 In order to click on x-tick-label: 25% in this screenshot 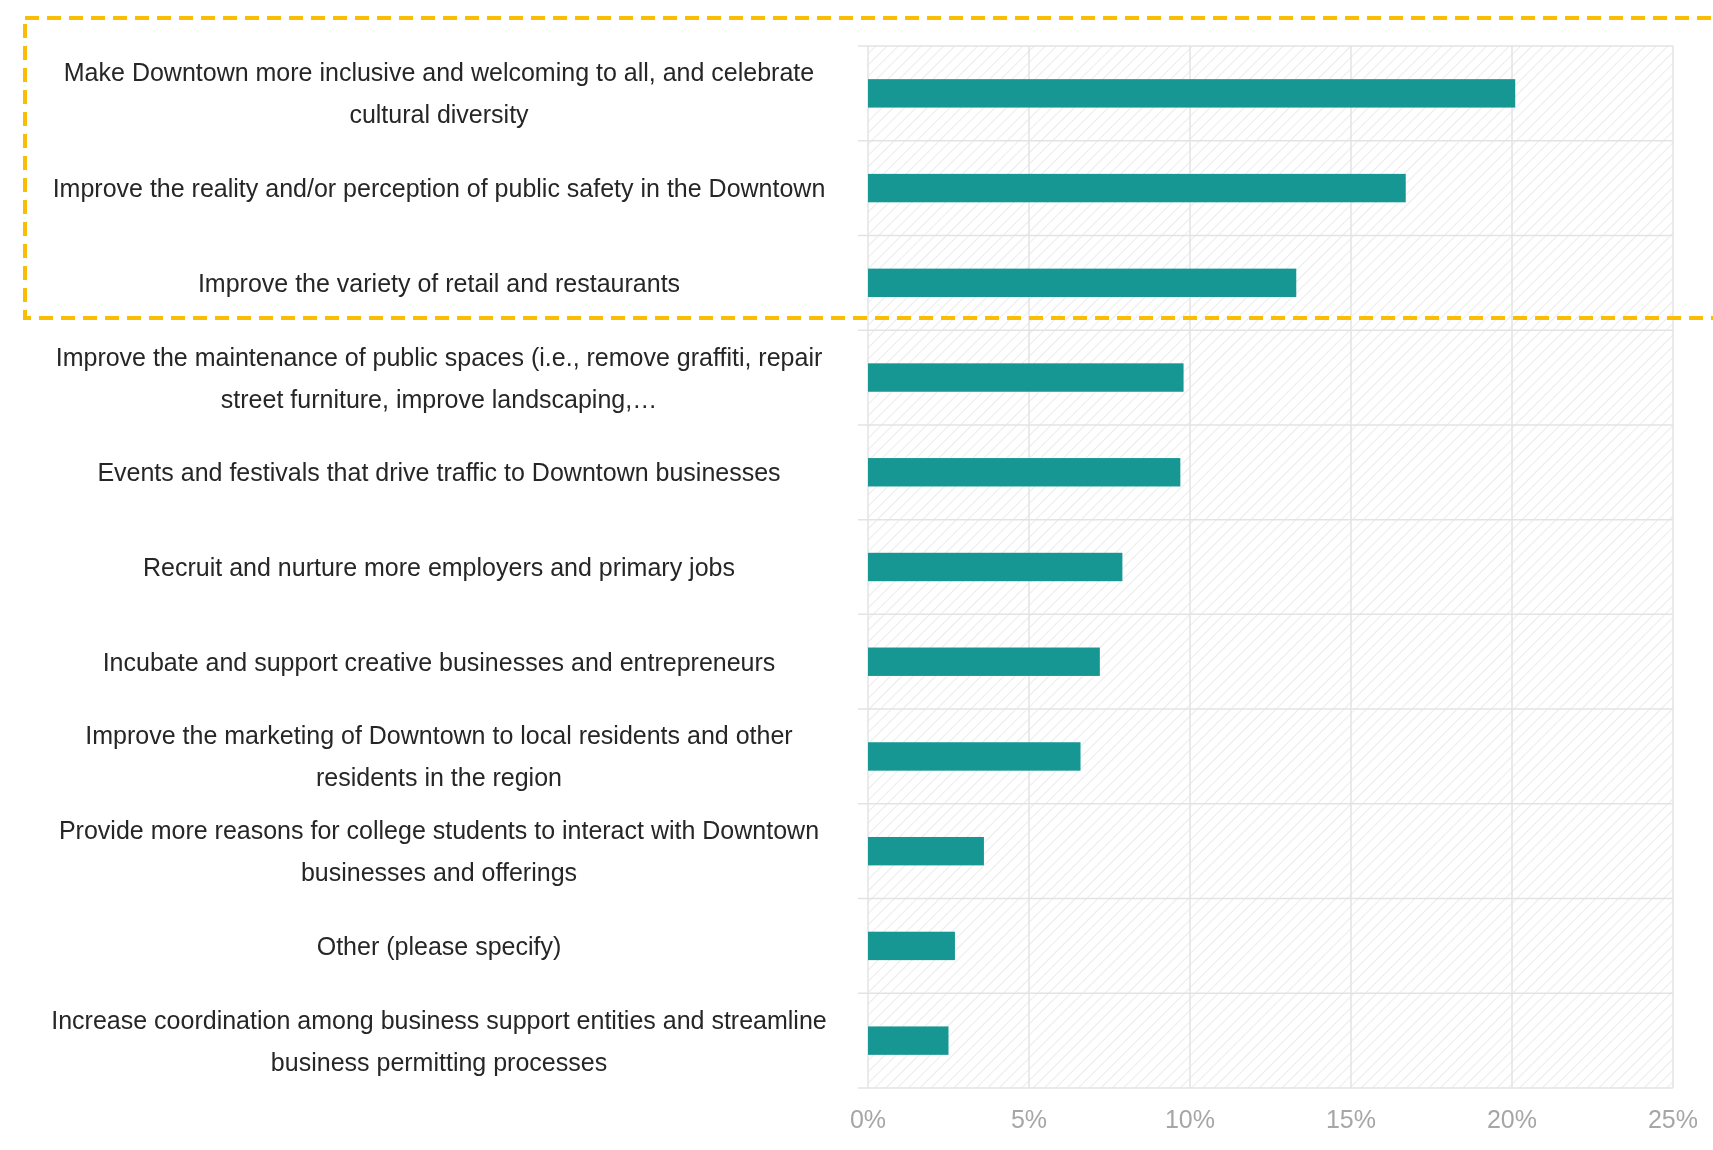, I will do `click(1673, 1119)`.